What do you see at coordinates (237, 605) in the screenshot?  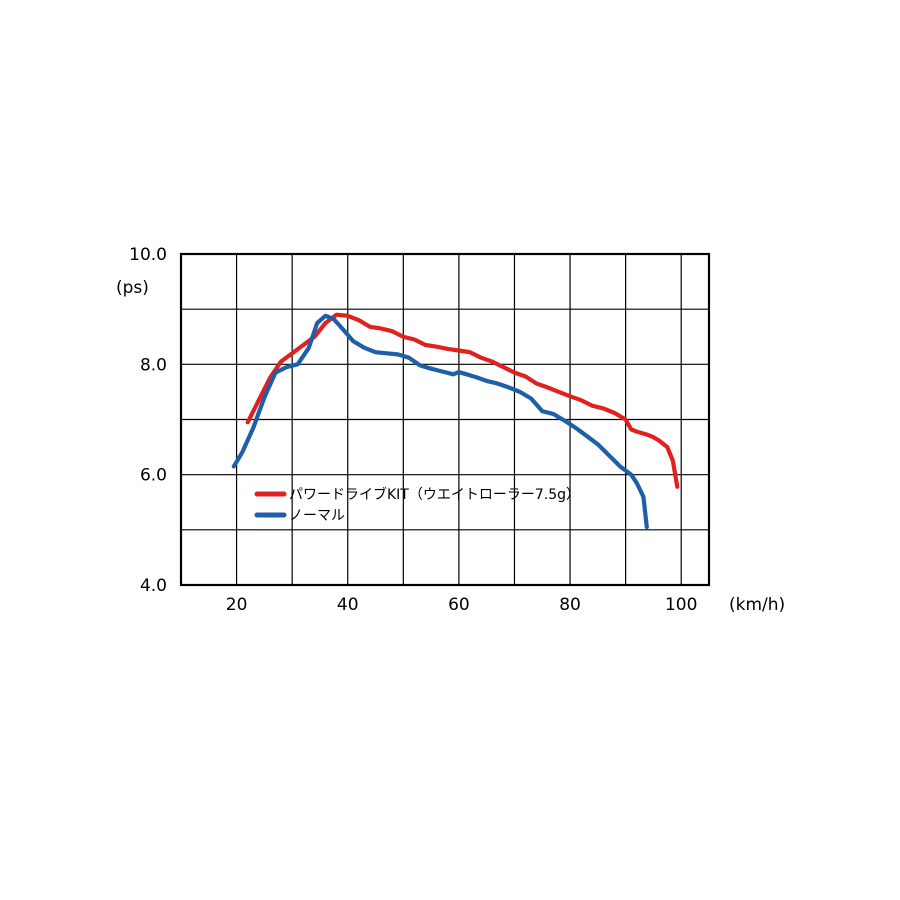 I see `x-tick-label: 20` at bounding box center [237, 605].